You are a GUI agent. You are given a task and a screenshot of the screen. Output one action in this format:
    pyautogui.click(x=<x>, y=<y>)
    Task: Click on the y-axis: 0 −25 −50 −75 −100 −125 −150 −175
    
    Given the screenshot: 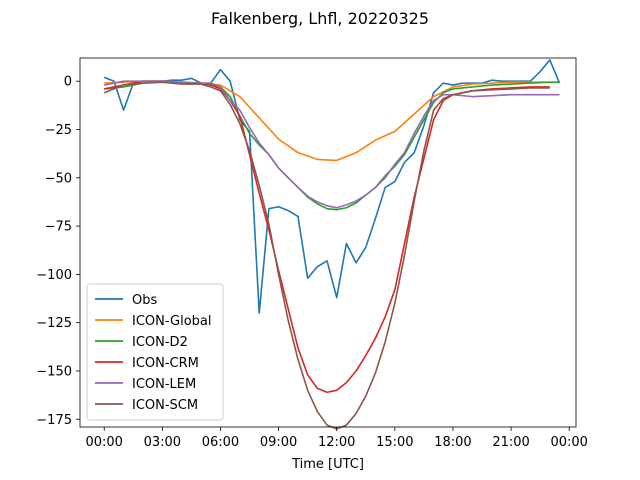 What is the action you would take?
    pyautogui.click(x=58, y=251)
    